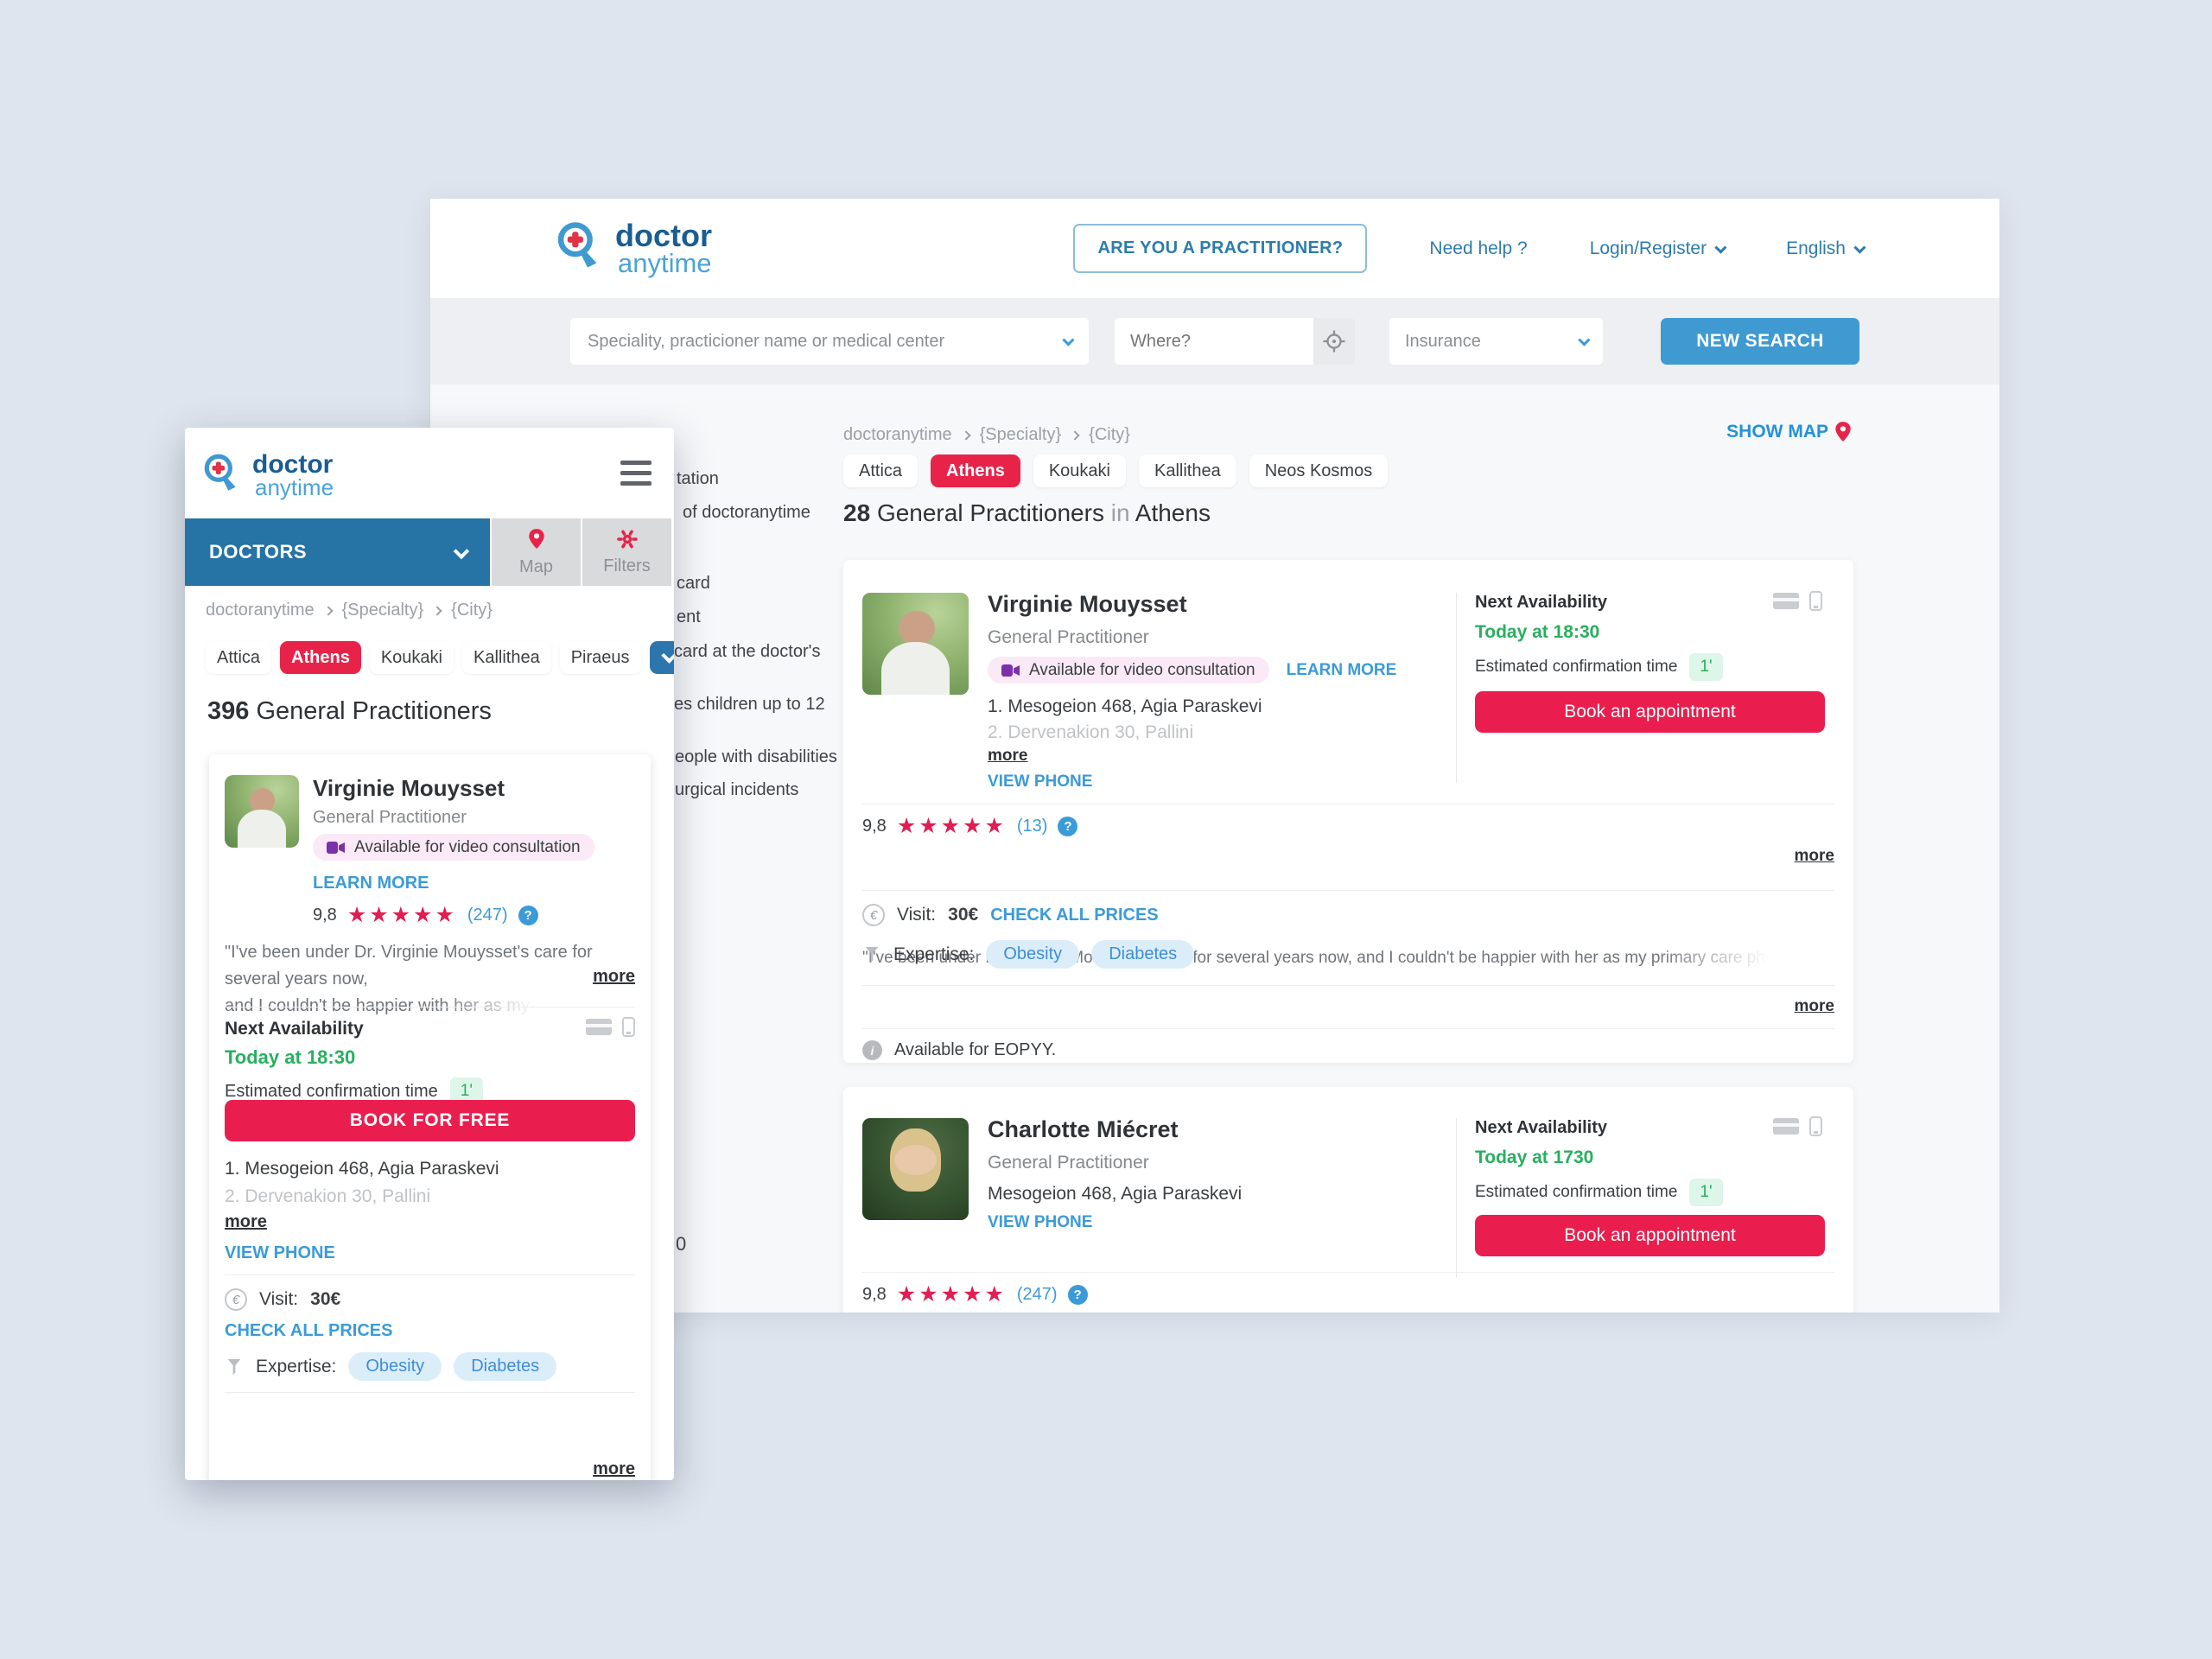 Image resolution: width=2212 pixels, height=1659 pixels. Describe the element at coordinates (693, 583) in the screenshot. I see `filter-fragment: card` at that location.